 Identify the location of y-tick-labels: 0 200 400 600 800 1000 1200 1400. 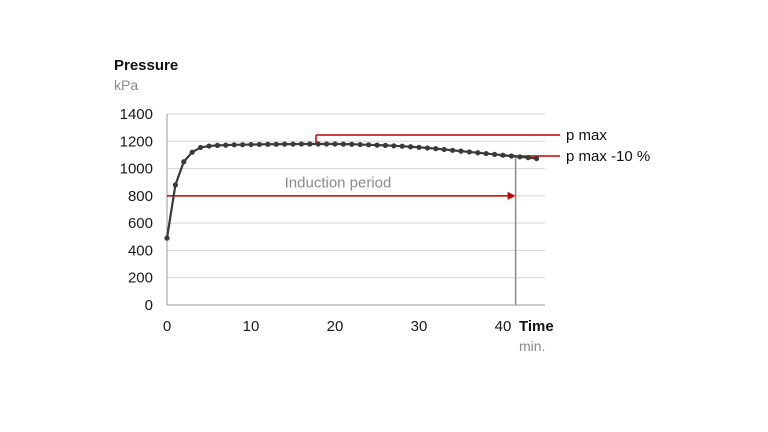
(136, 210).